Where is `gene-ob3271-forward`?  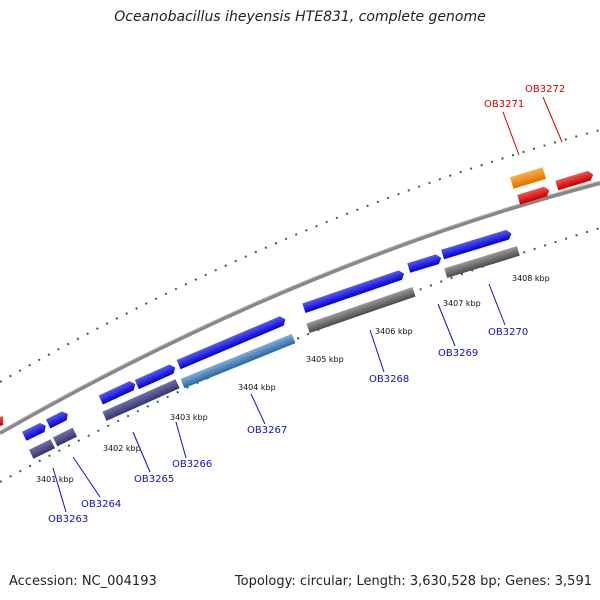
gene-ob3271-forward is located at coordinates (528, 178).